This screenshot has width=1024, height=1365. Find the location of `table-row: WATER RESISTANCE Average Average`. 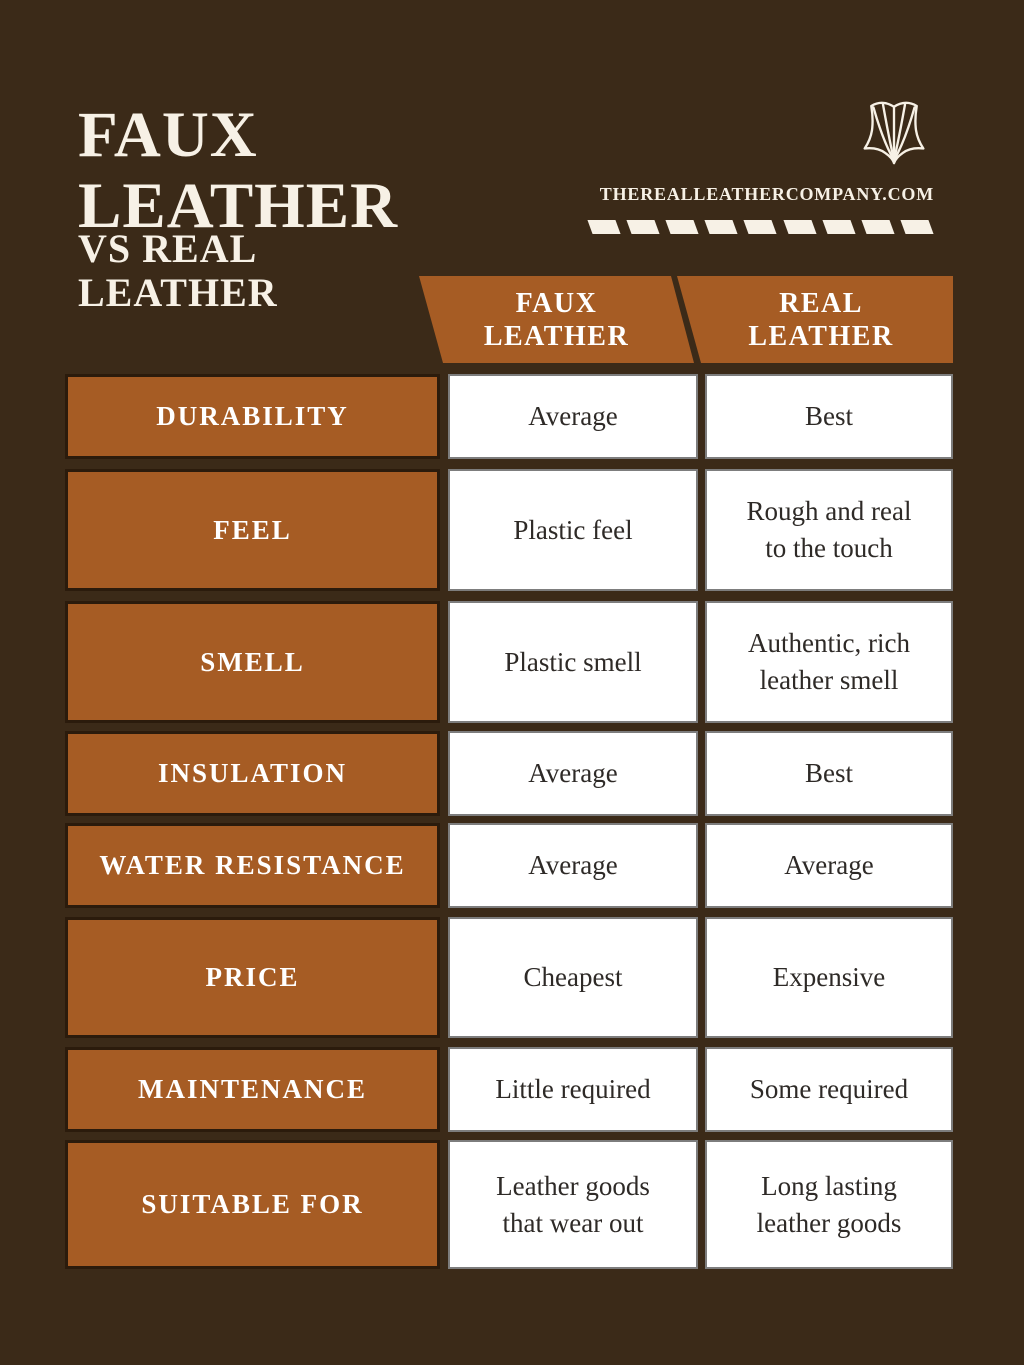

table-row: WATER RESISTANCE Average Average is located at coordinates (512, 865).